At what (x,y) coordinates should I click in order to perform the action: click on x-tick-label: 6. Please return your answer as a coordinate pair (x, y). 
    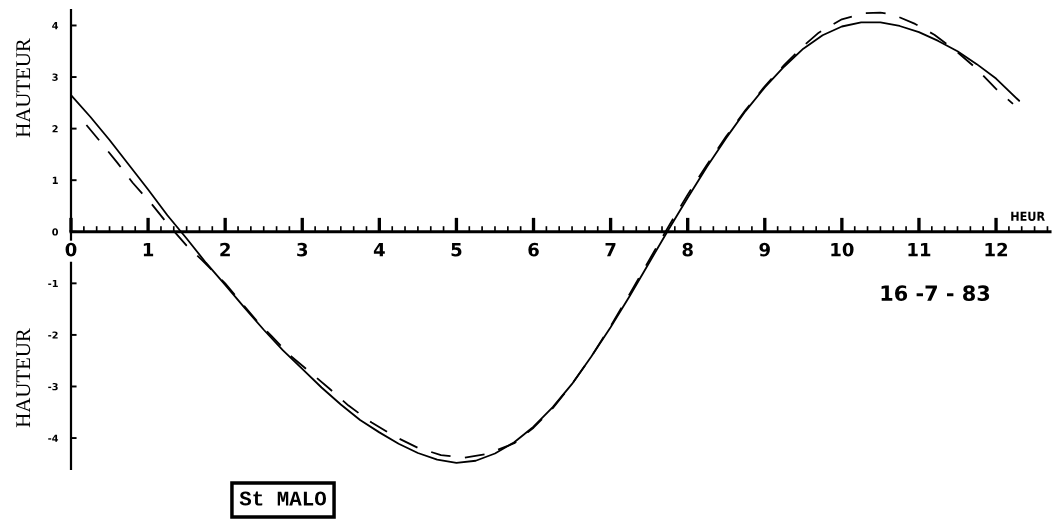
    Looking at the image, I should click on (533, 249).